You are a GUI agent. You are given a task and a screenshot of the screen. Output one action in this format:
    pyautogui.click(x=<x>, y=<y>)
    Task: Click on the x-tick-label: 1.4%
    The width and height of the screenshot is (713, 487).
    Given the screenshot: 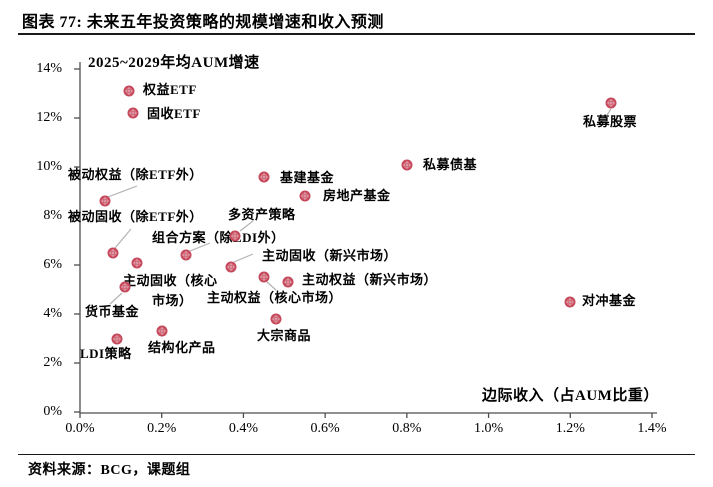 What is the action you would take?
    pyautogui.click(x=652, y=428)
    